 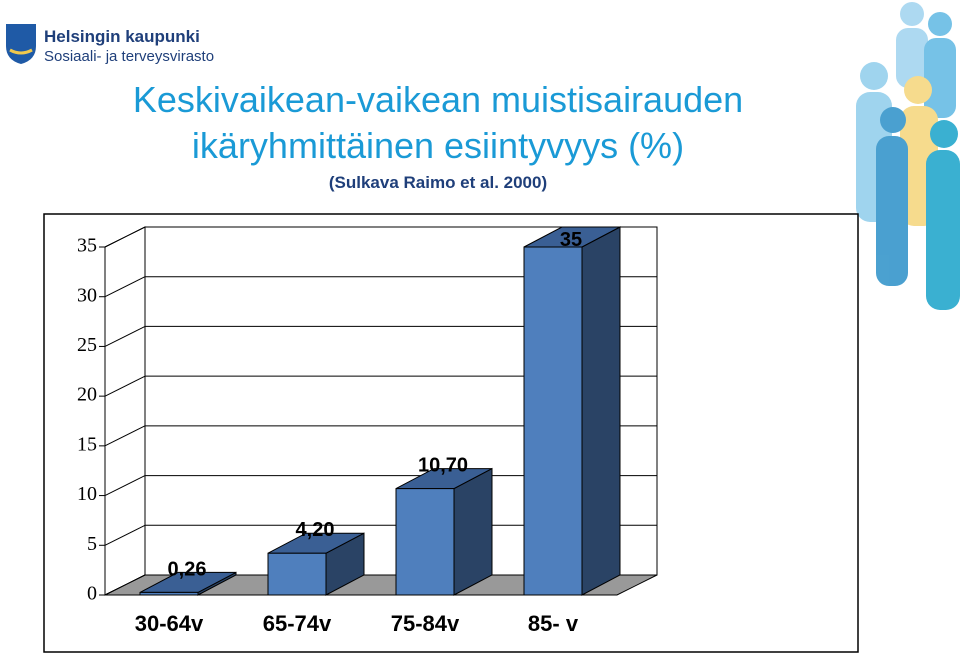 I want to click on y-tick-label: 35, so click(x=87, y=246).